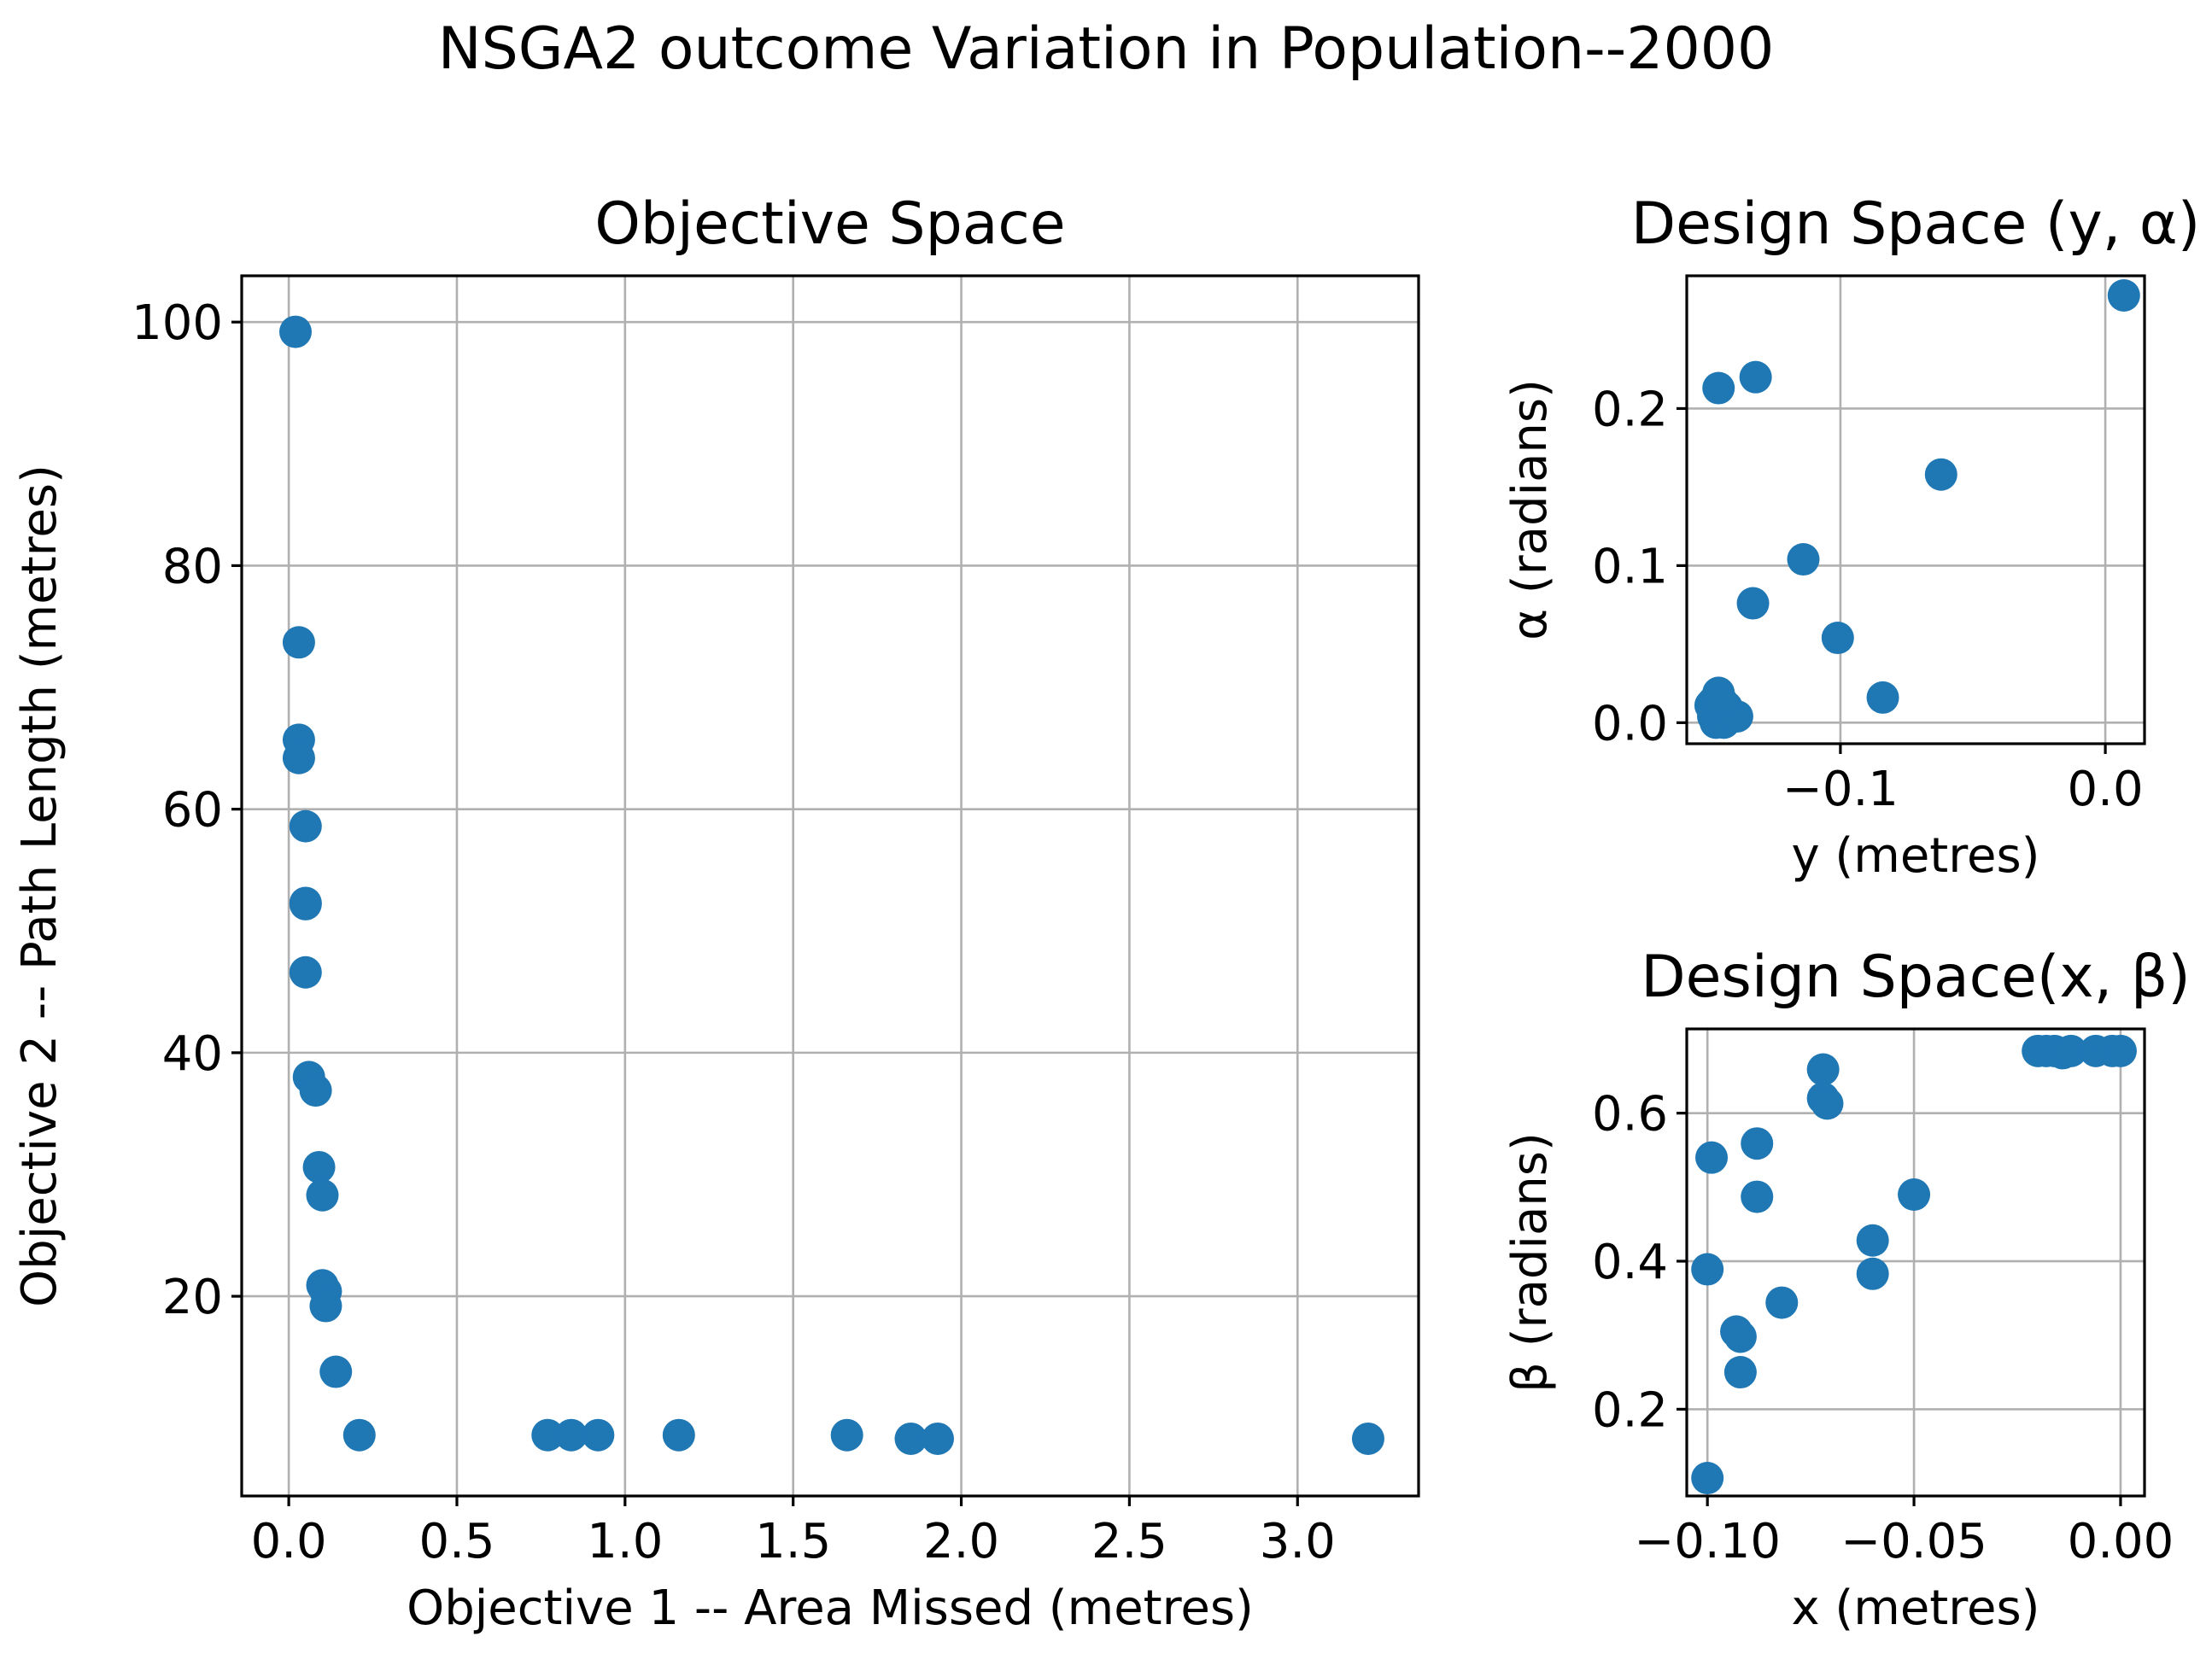 The image size is (2212, 1677). I want to click on x-axis-label: Objective 1 -- Area Missed (metres), so click(831, 1609).